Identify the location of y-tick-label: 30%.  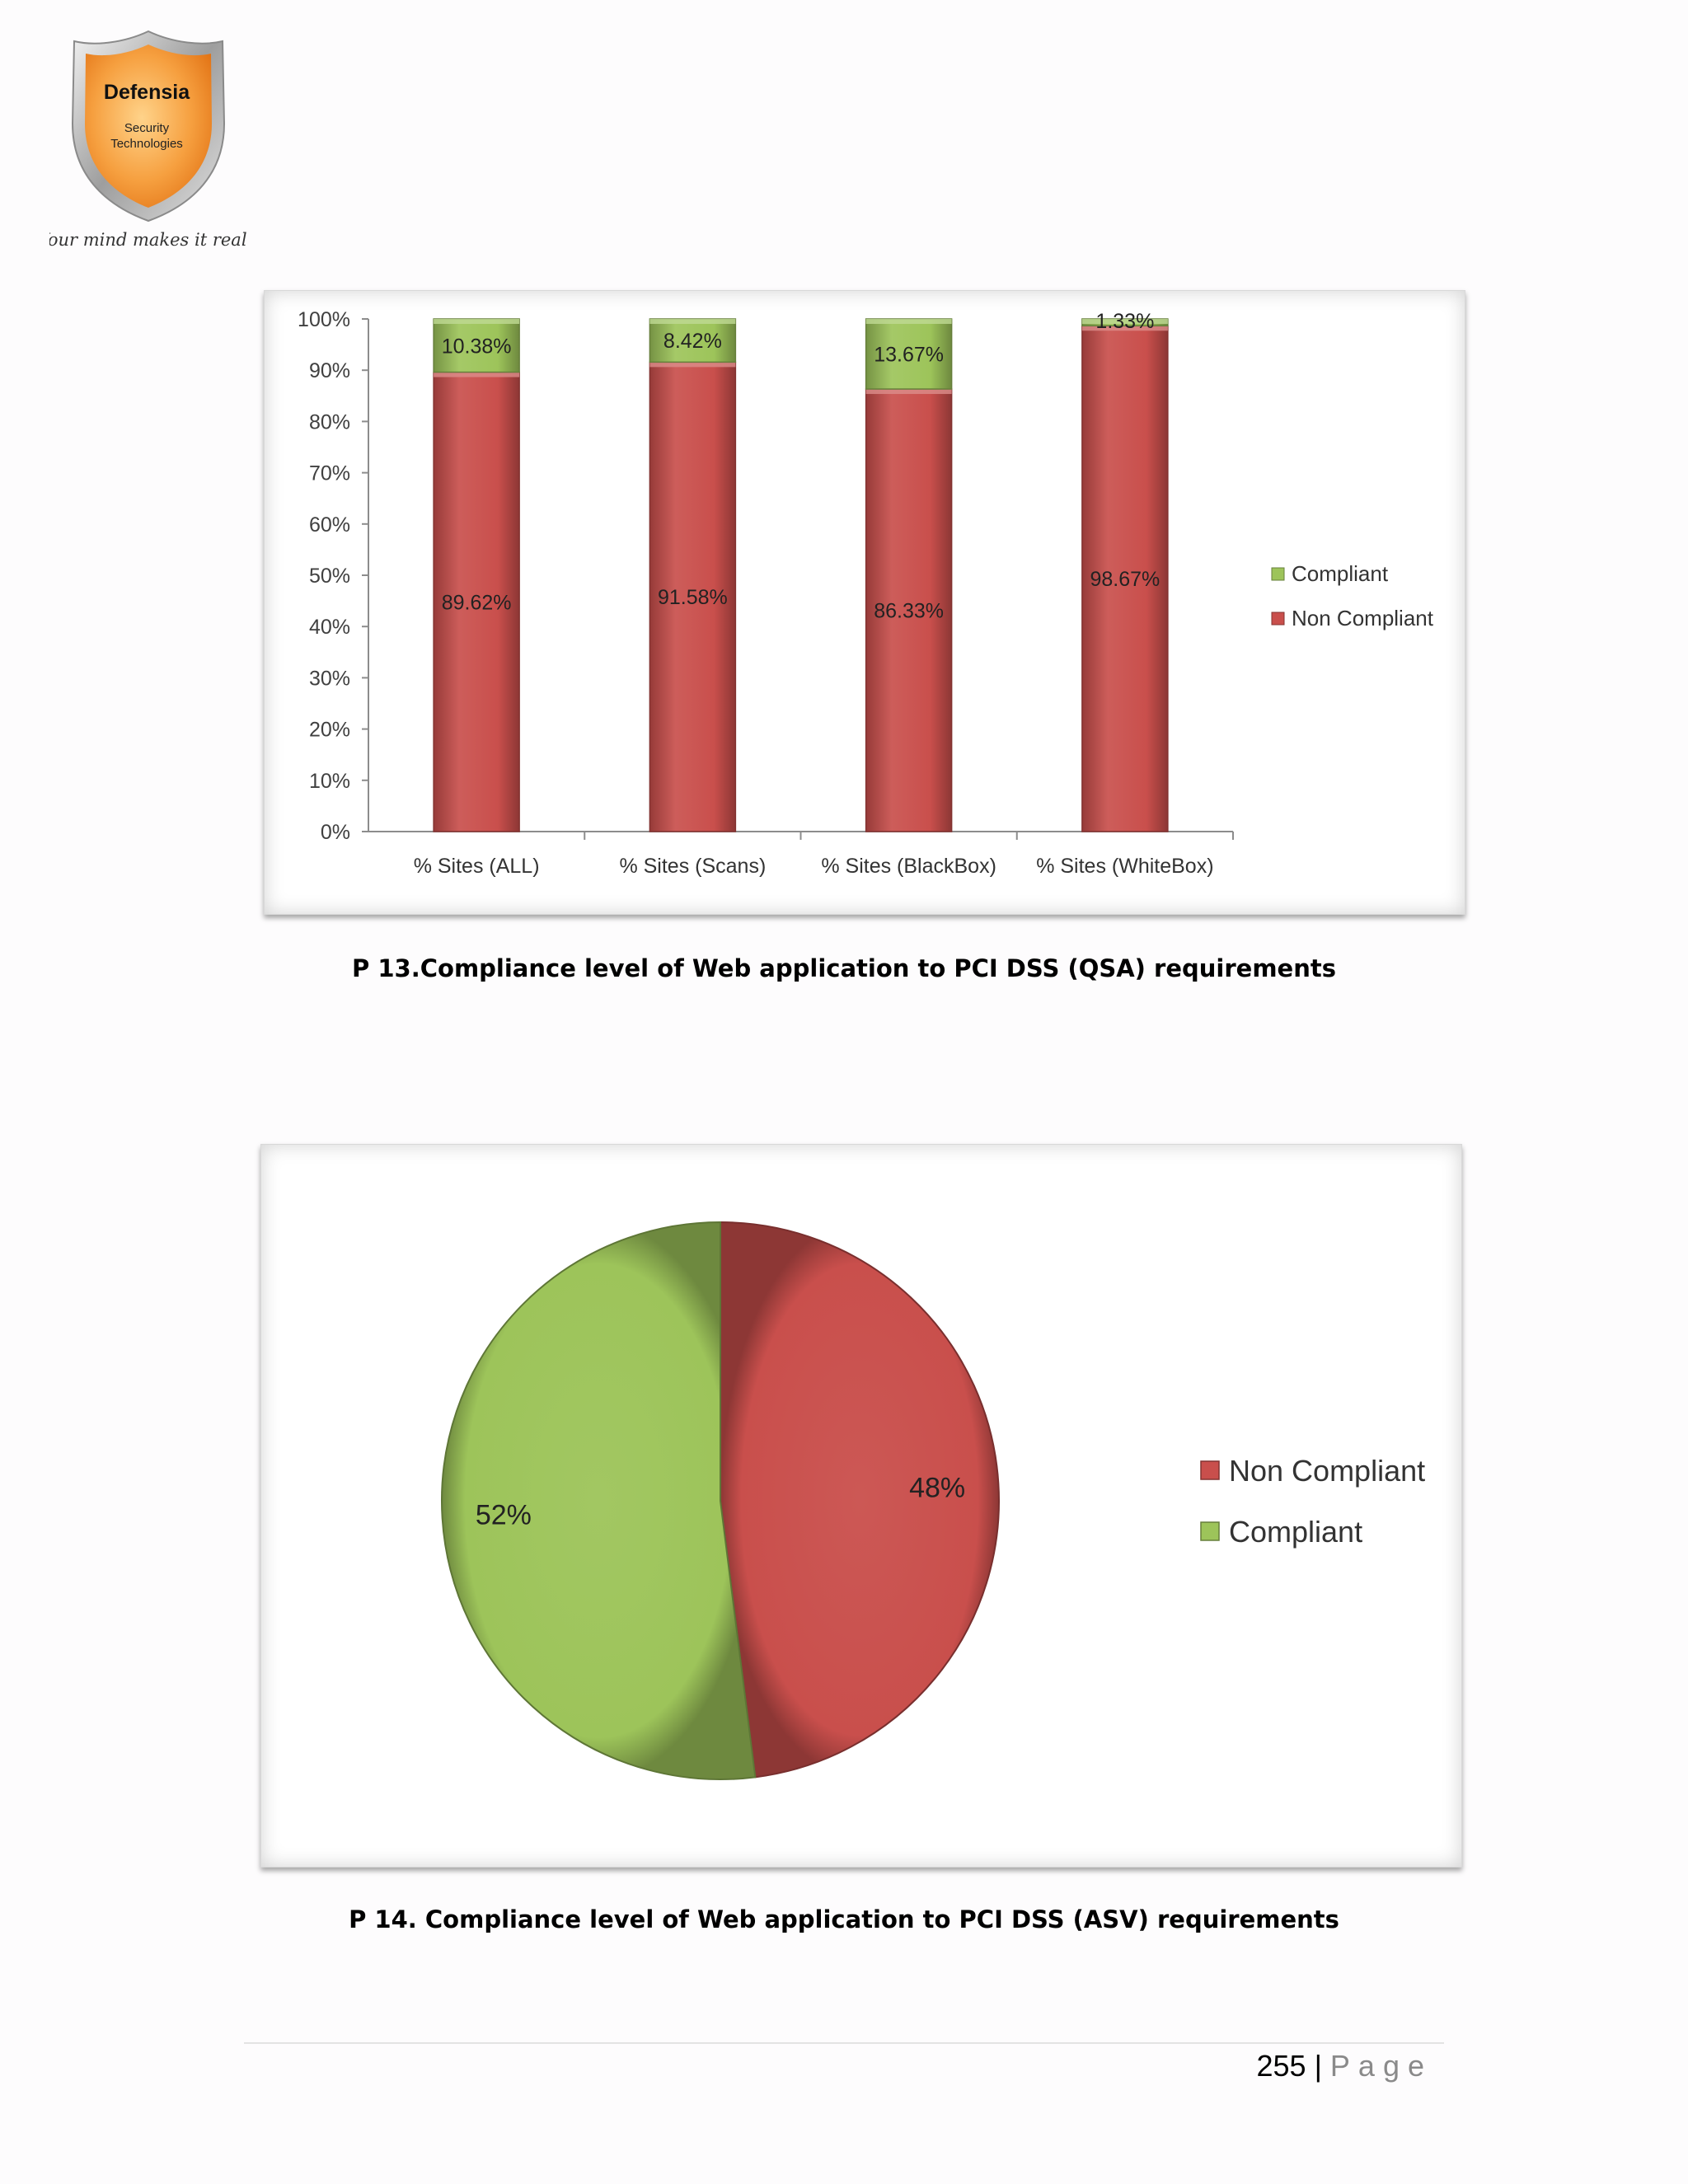
(329, 678).